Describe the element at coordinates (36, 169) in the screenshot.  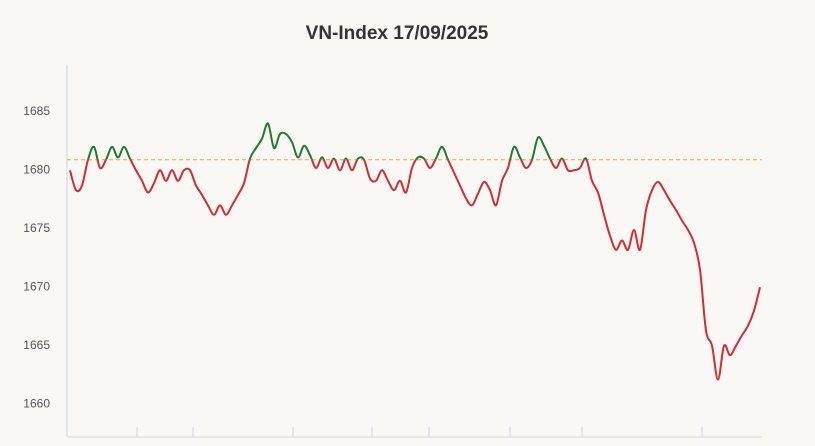
I see `y-tick-label: 1680` at that location.